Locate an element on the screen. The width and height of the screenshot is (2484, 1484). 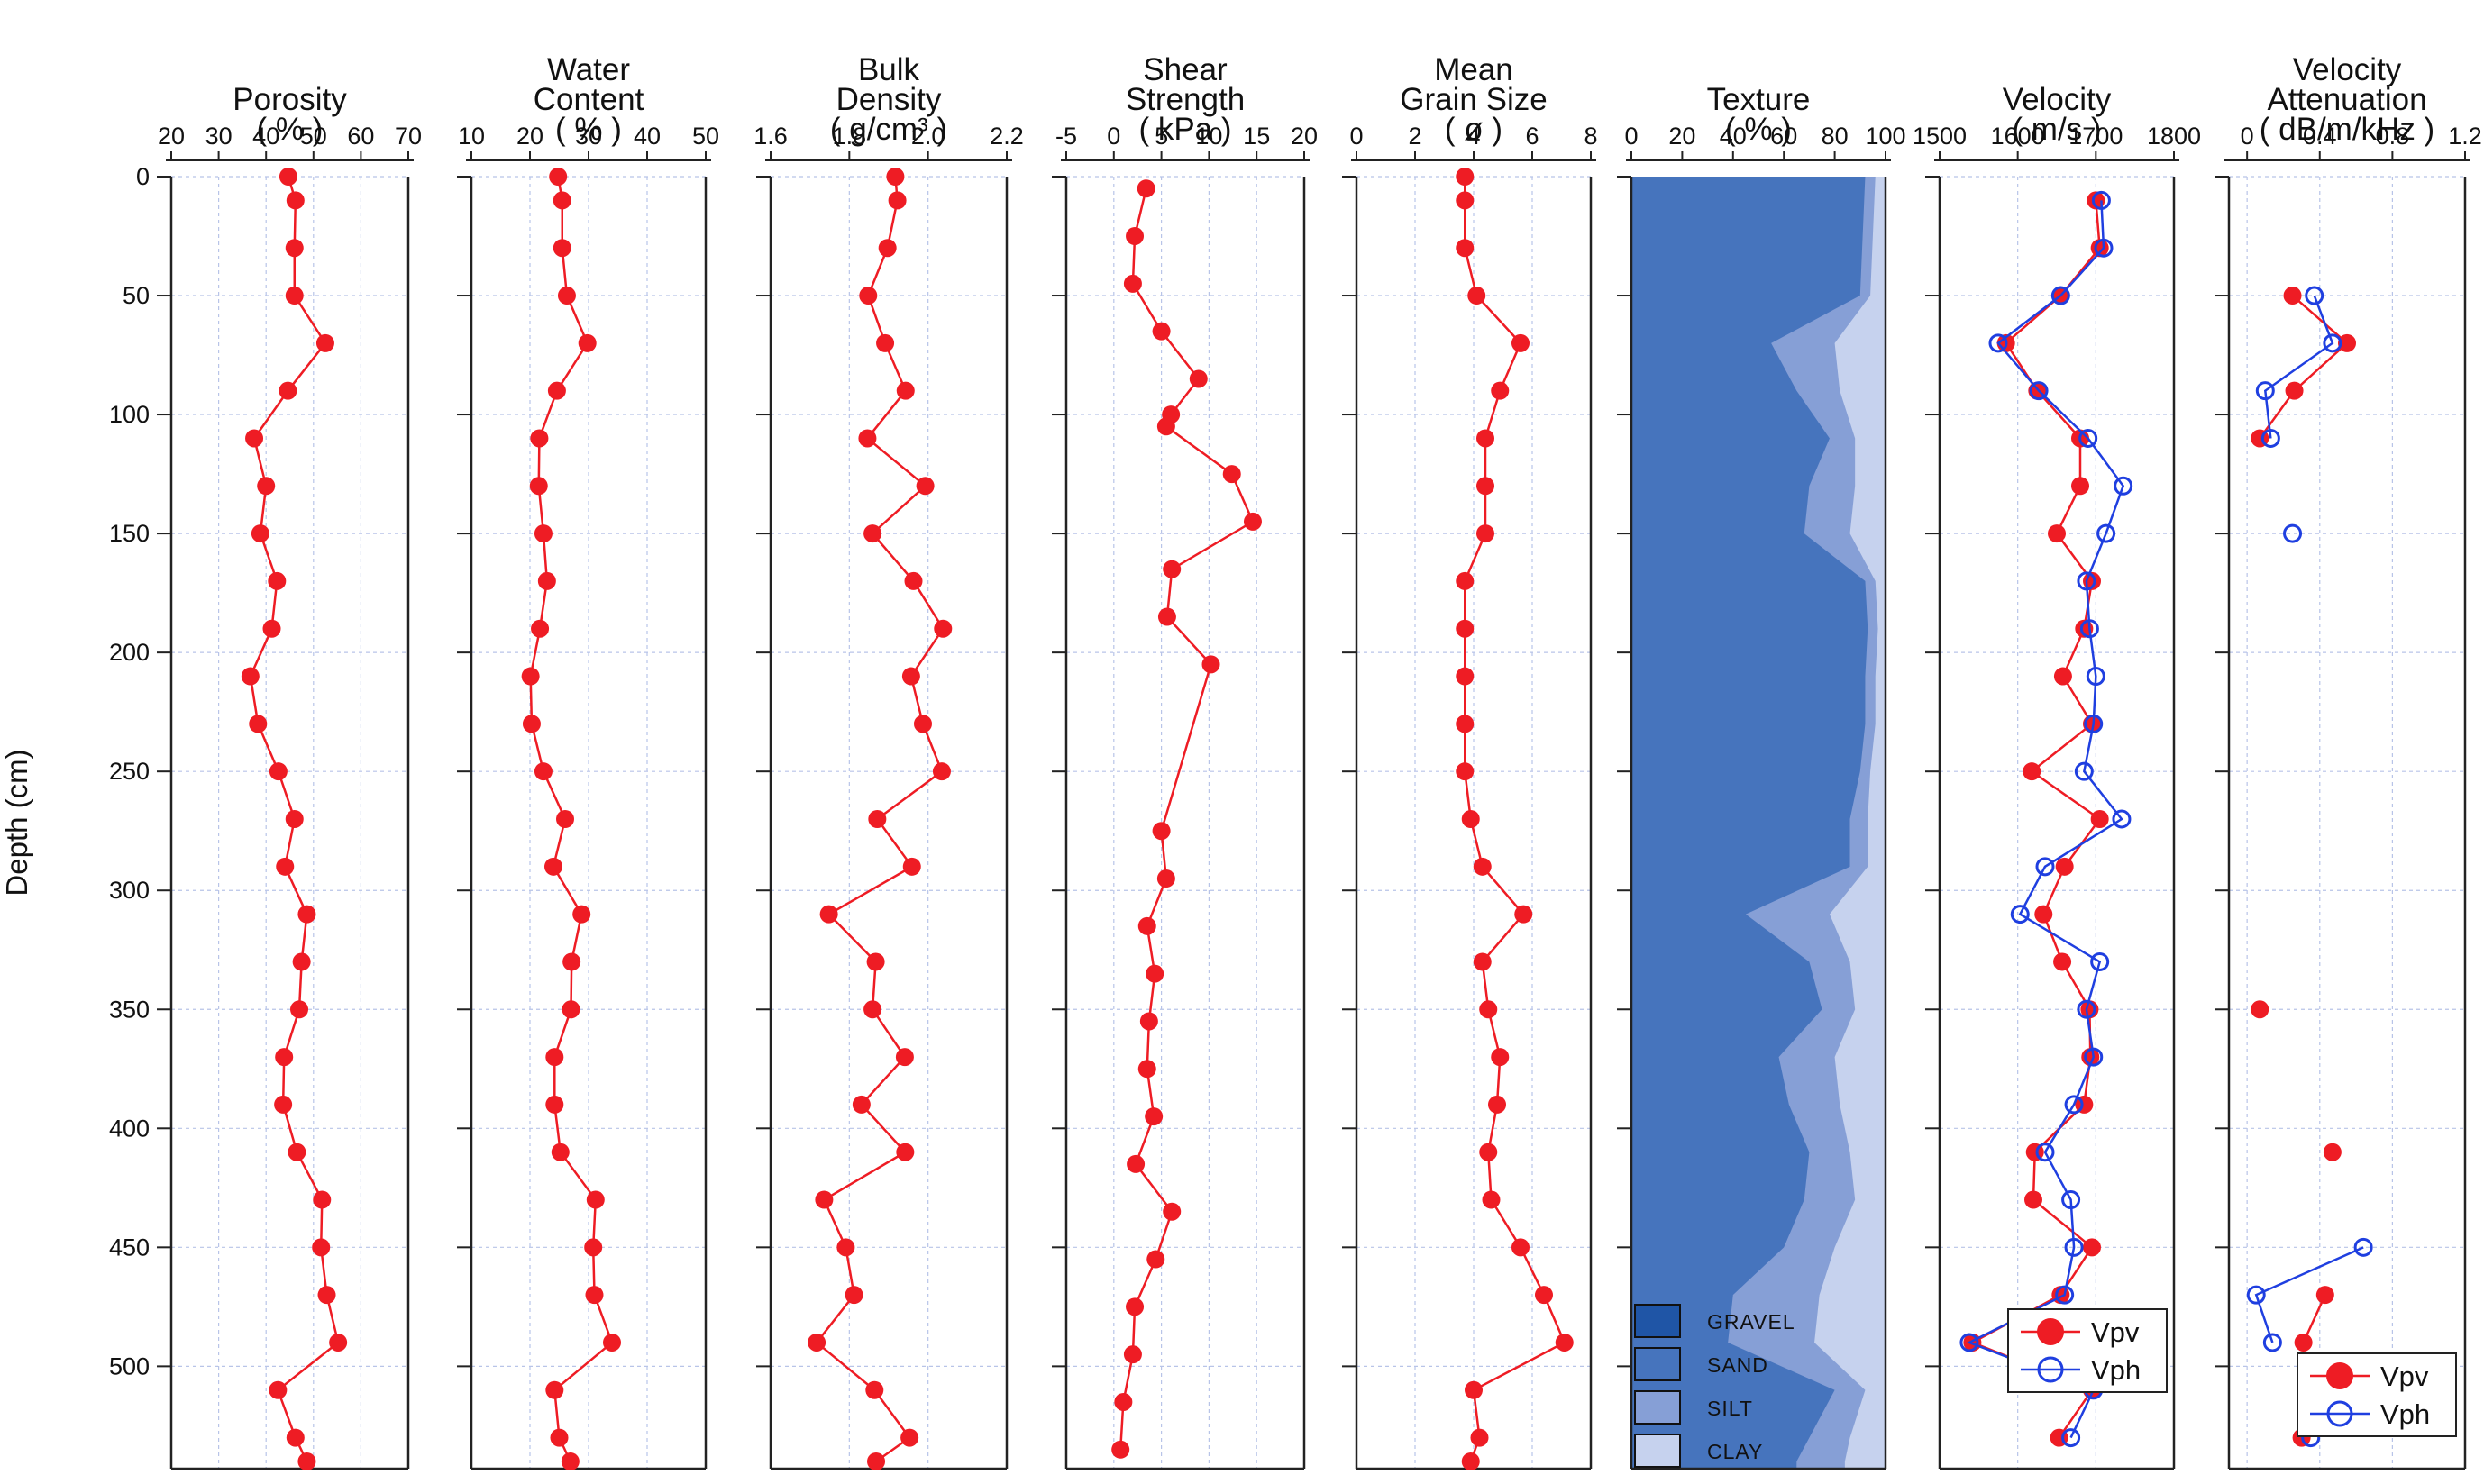
panel-velocity: Velocity( m/s ) 1500 1600 1700 1800 Vpv Vph is located at coordinates (2057, 776).